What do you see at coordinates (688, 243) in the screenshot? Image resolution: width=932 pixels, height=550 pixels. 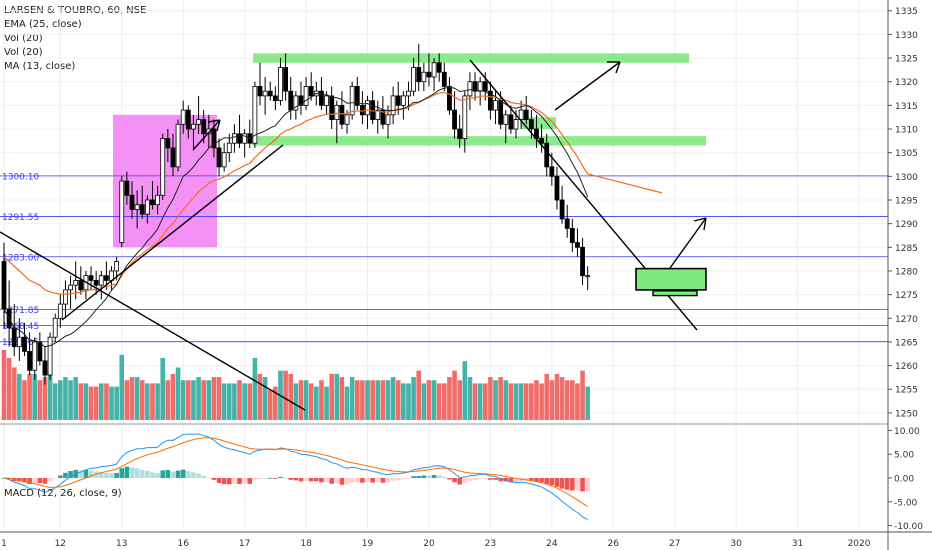 I see `arrow-up-right-shaft` at bounding box center [688, 243].